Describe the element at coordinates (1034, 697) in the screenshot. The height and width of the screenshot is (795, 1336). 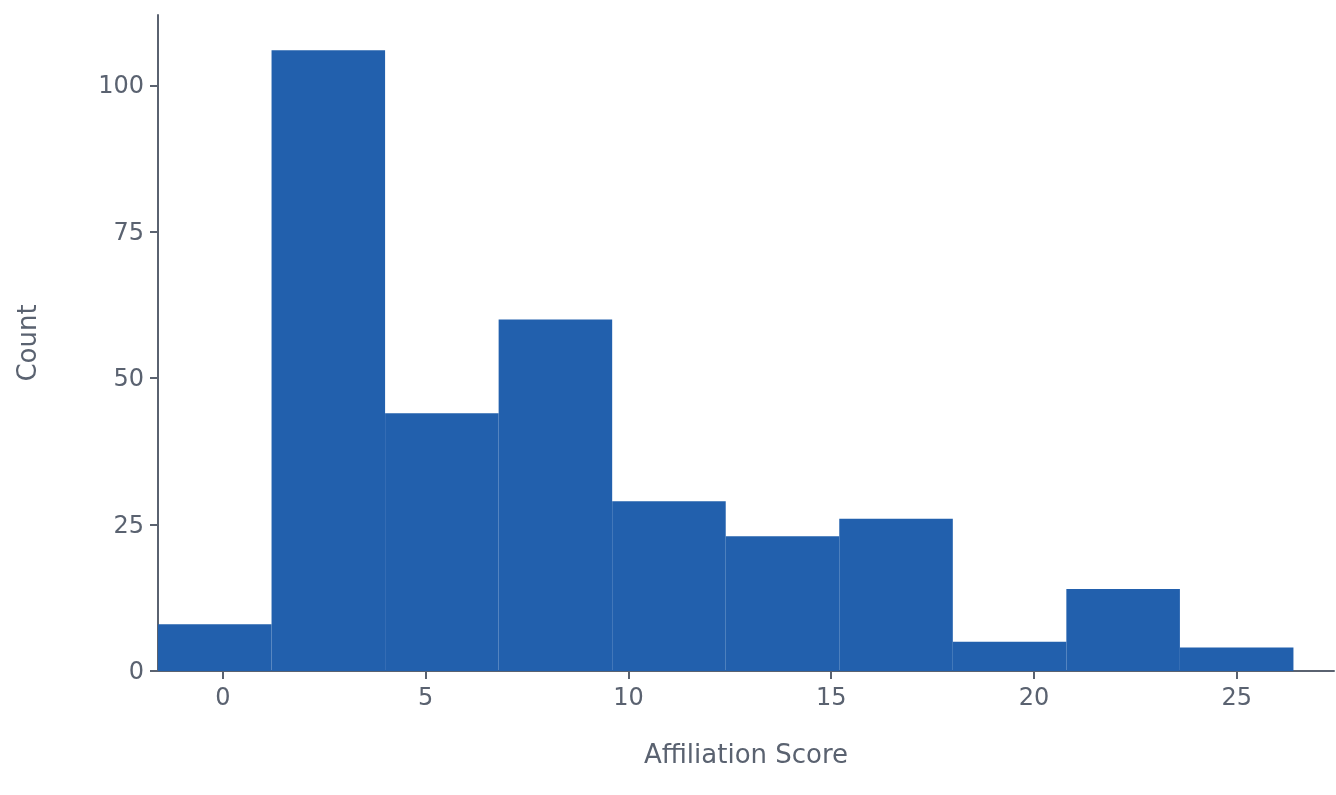
I see `x-tick-label: 20` at that location.